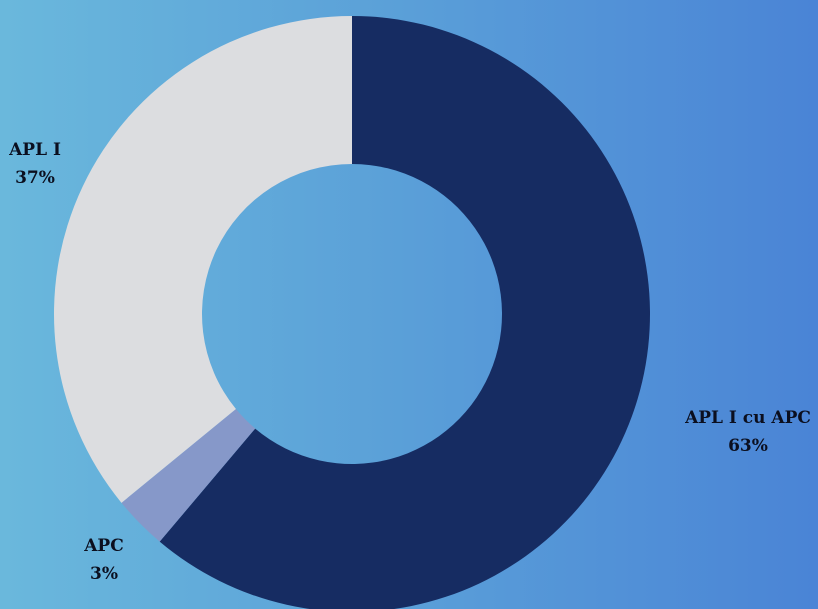  Describe the element at coordinates (748, 446) in the screenshot. I see `slice-value: 63%` at that location.